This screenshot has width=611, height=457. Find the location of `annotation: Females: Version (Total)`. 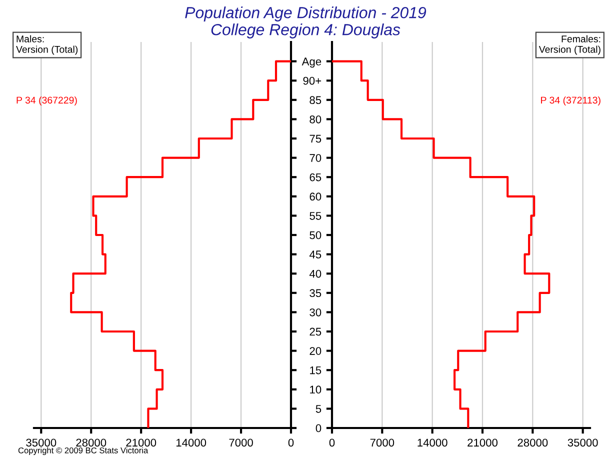

annotation: Females: Version (Total) is located at coordinates (569, 45).